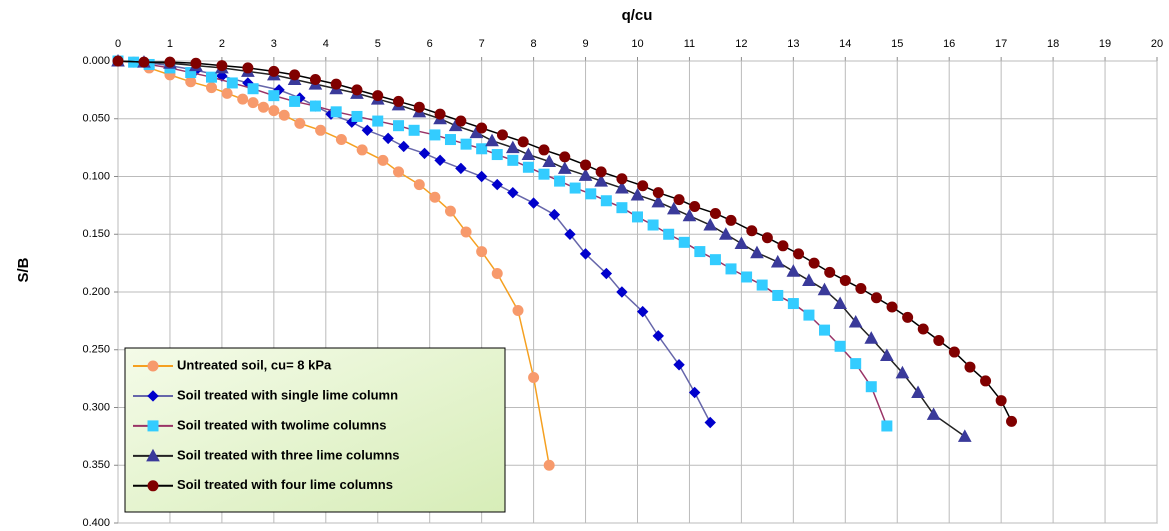 The height and width of the screenshot is (531, 1169). What do you see at coordinates (1053, 44) in the screenshot?
I see `x-tick-label: 18` at bounding box center [1053, 44].